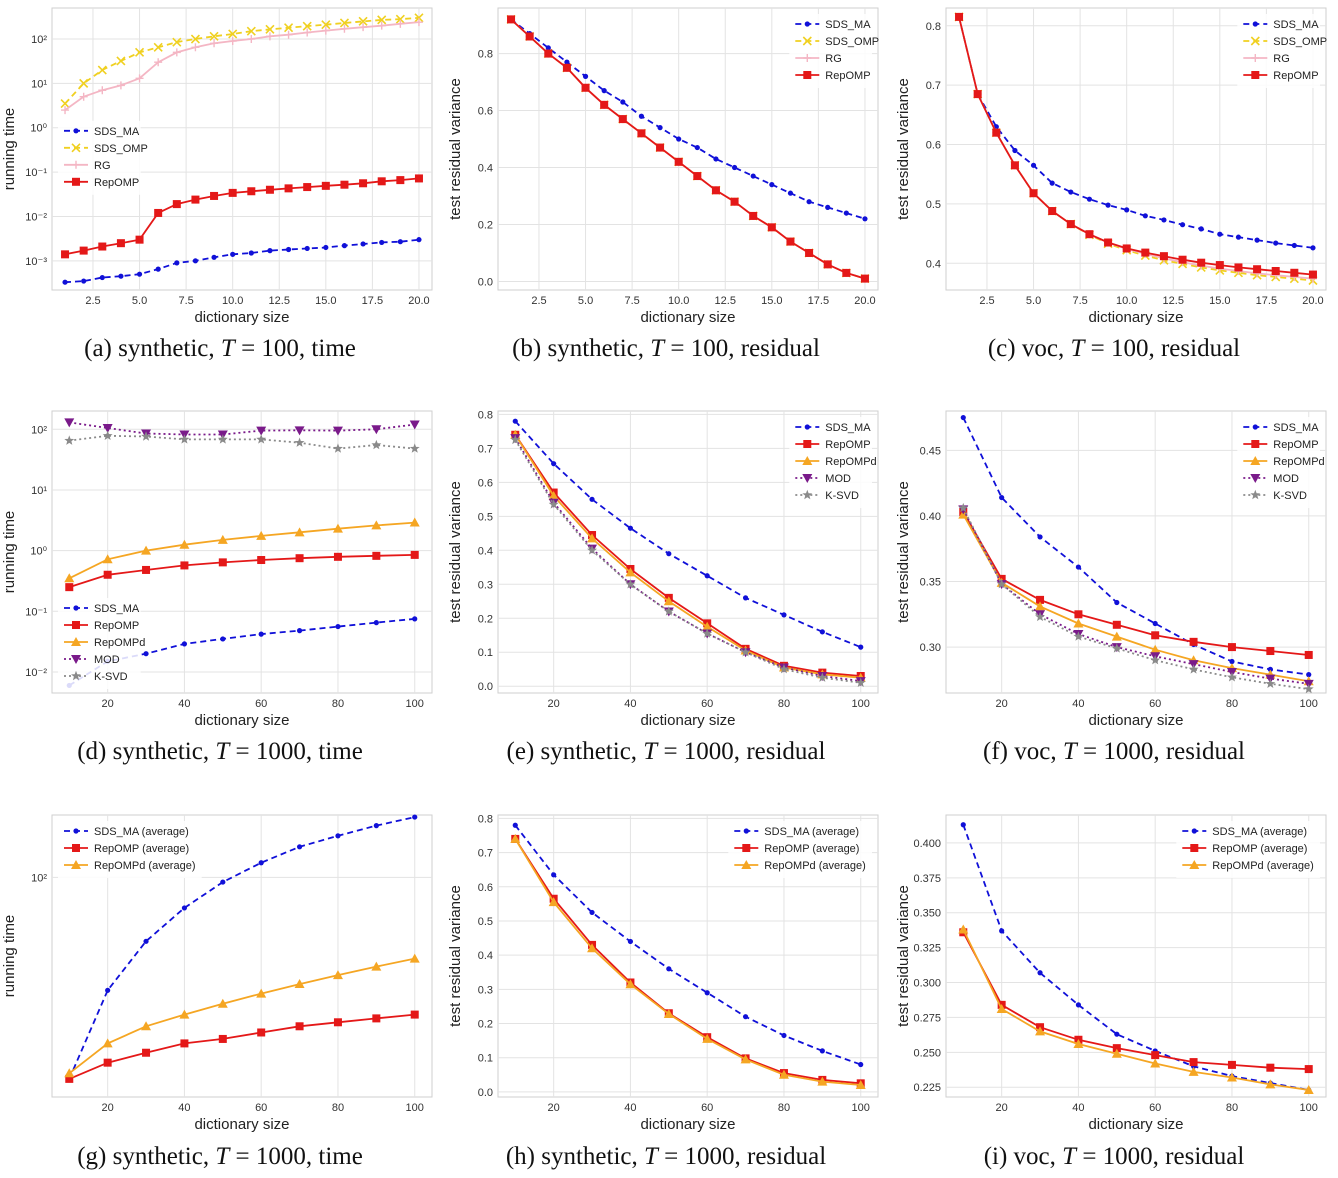  I want to click on y-tick-label: 0.3, so click(485, 990).